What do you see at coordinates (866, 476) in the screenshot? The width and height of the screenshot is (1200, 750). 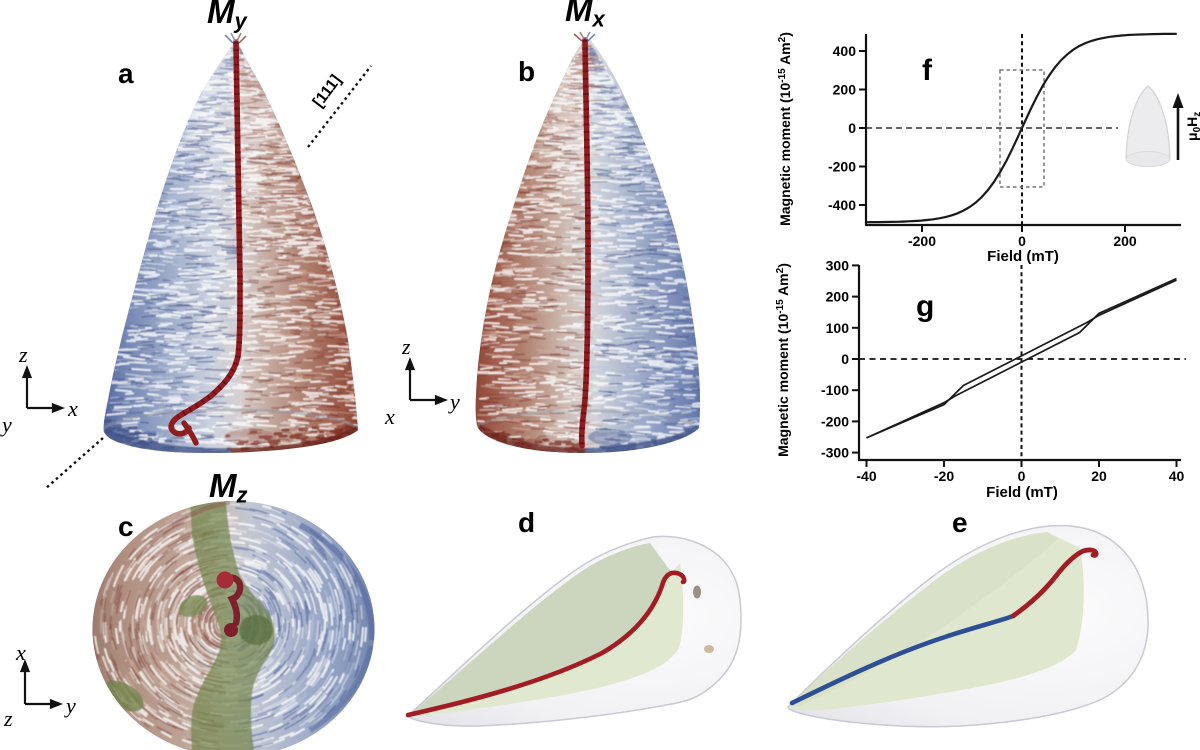 I see `svg-text: -40` at bounding box center [866, 476].